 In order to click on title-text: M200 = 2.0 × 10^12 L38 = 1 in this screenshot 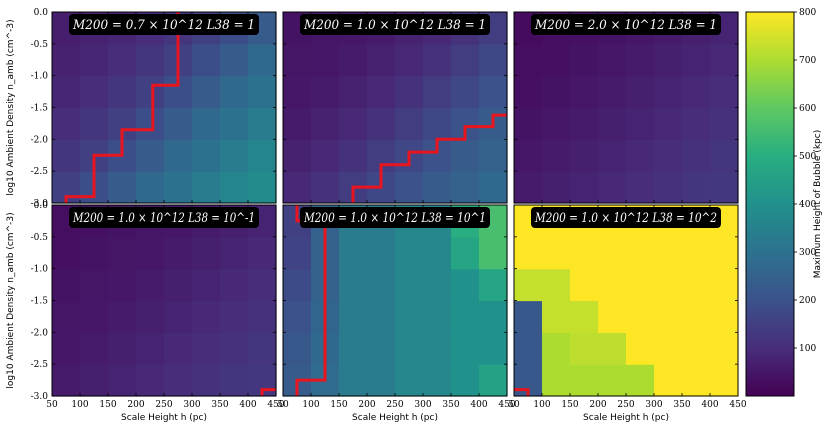, I will do `click(625, 25)`.